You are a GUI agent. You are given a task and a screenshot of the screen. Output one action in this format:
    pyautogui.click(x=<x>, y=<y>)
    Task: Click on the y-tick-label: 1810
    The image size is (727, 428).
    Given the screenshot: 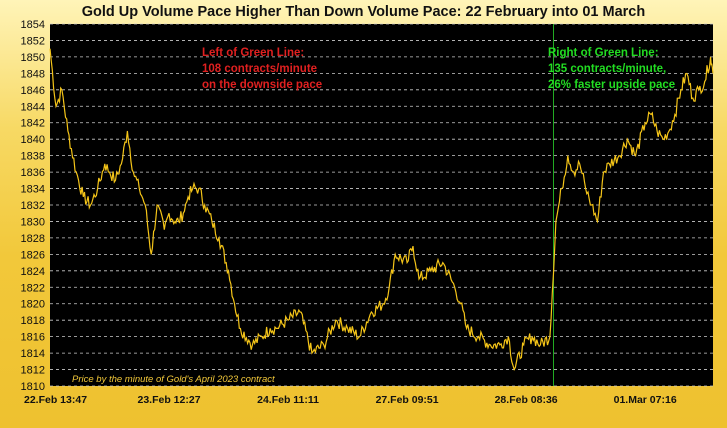 What is the action you would take?
    pyautogui.click(x=33, y=387)
    